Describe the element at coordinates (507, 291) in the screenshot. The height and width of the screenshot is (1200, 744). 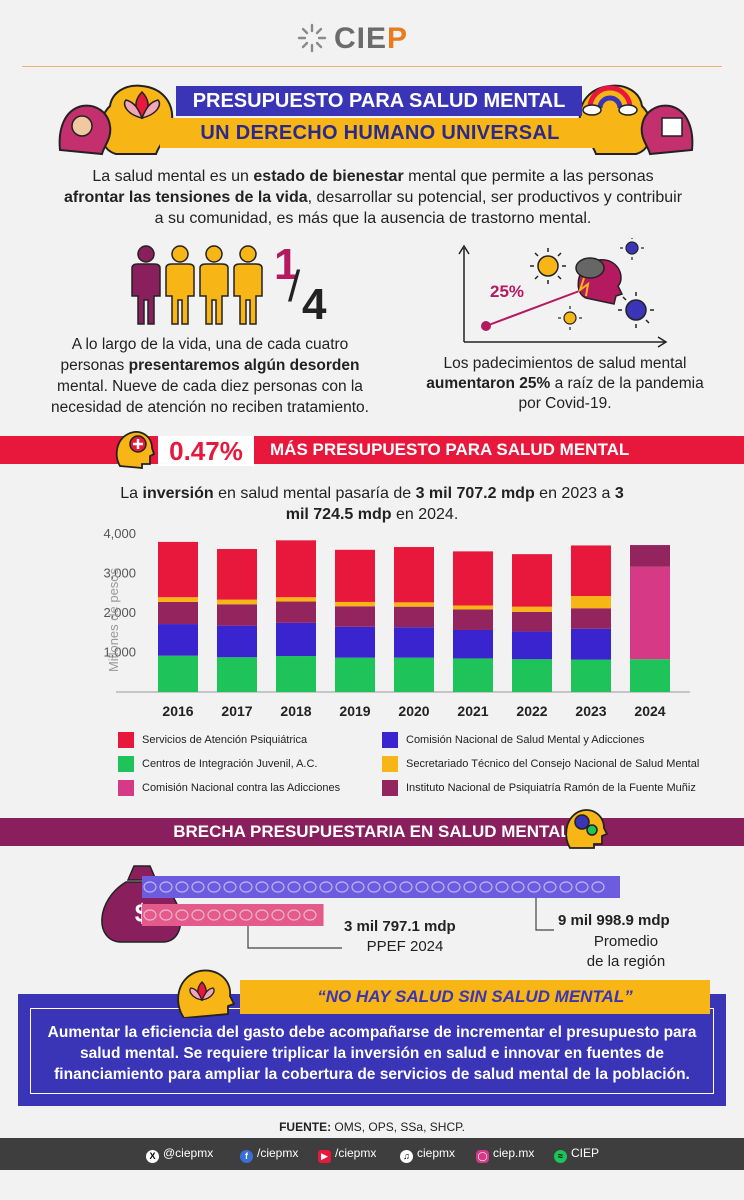
I see `increase-percent-label: 25%` at that location.